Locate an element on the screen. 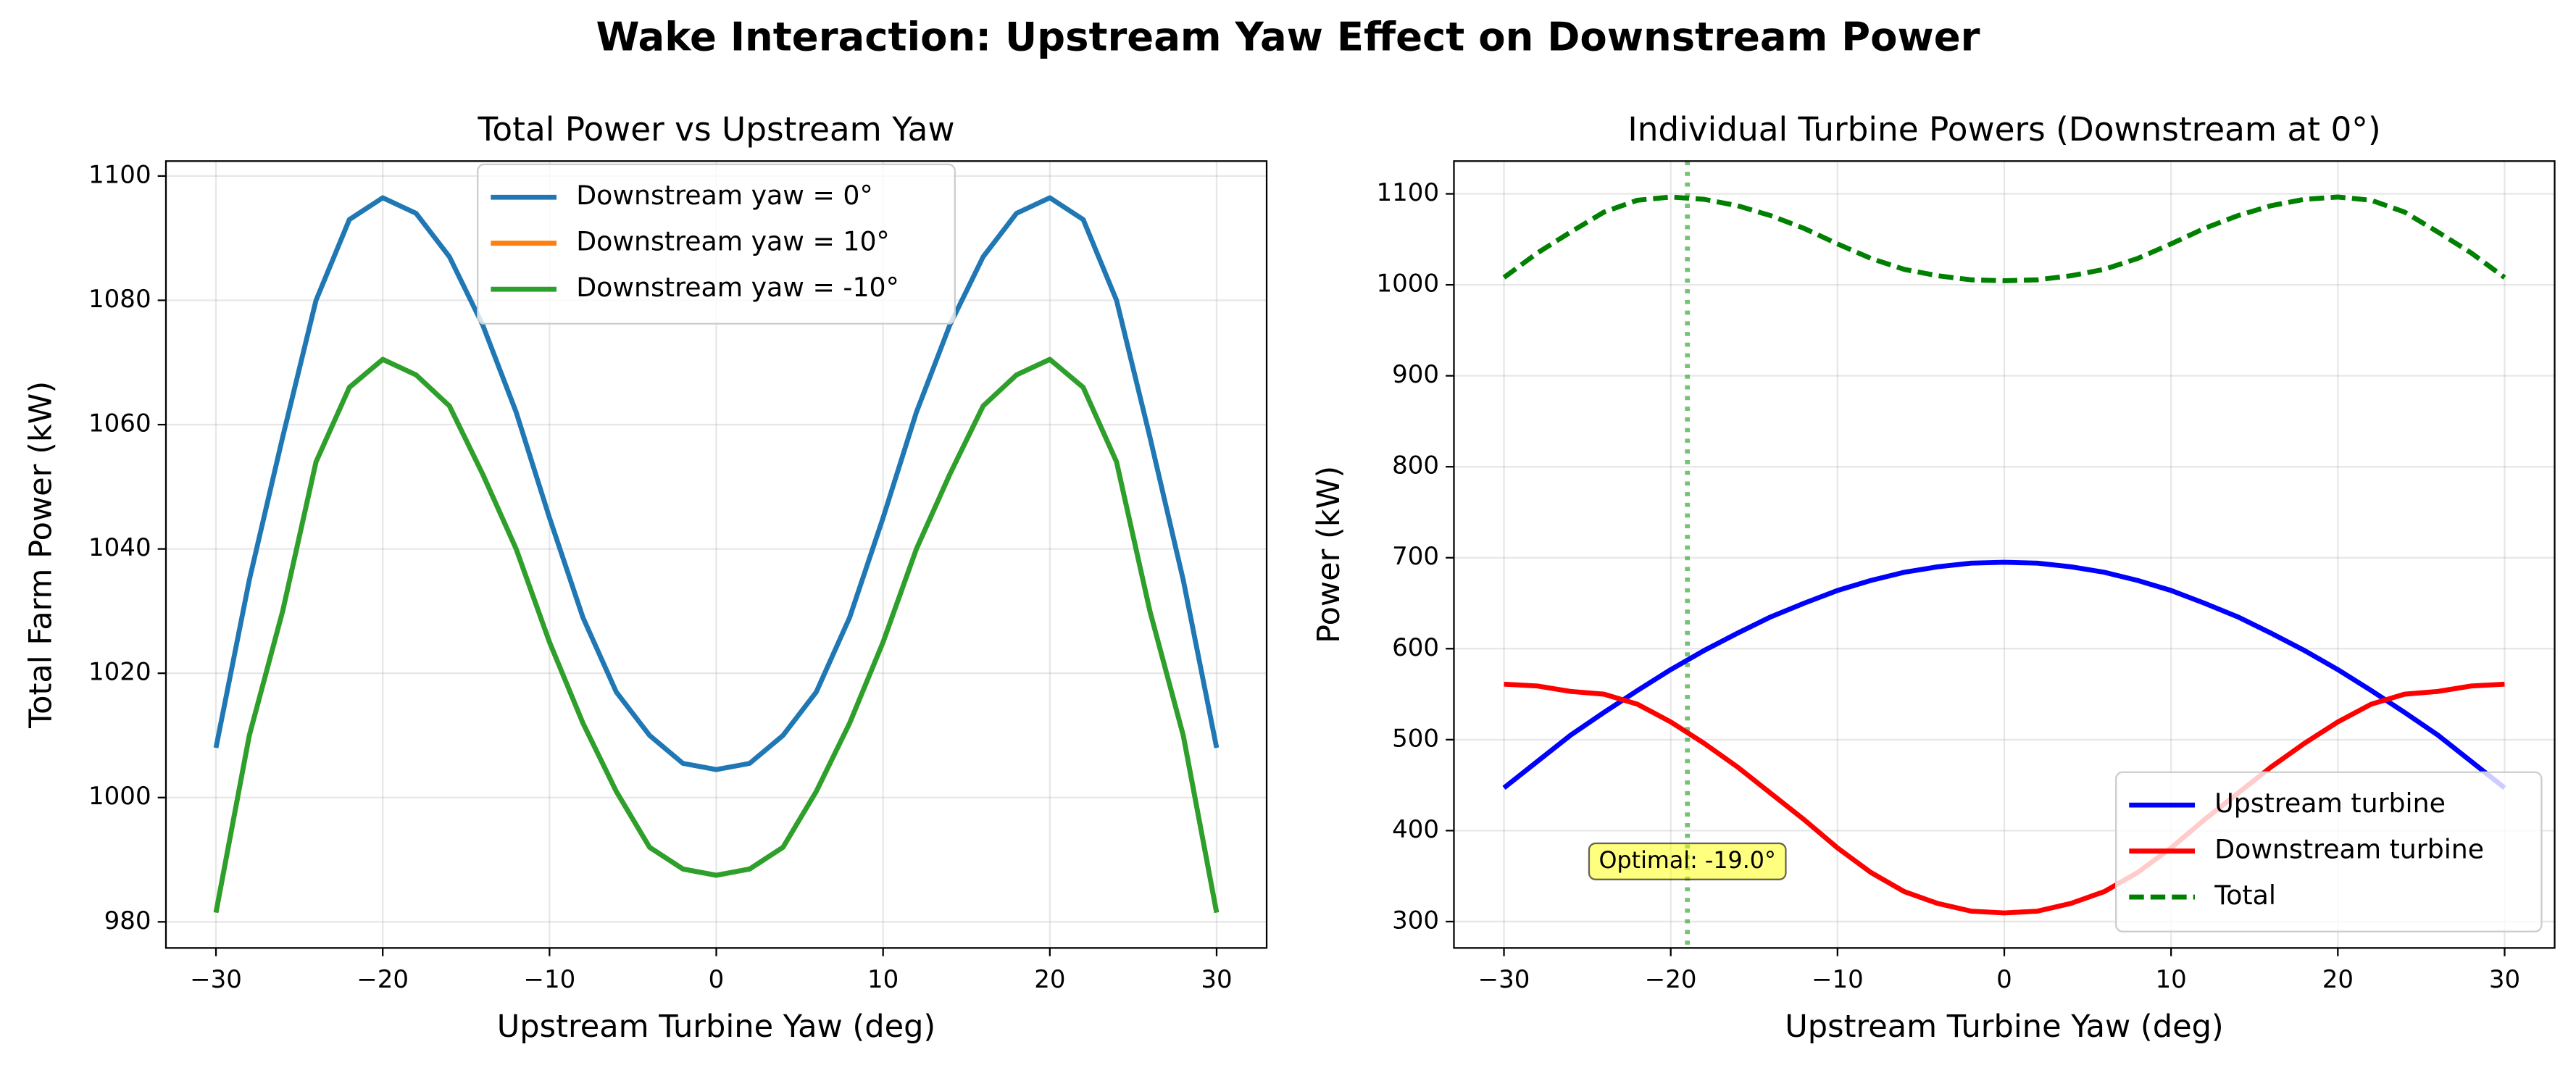 The width and height of the screenshot is (2576, 1068). legend-label: Downstream yaw = 10° is located at coordinates (732, 241).